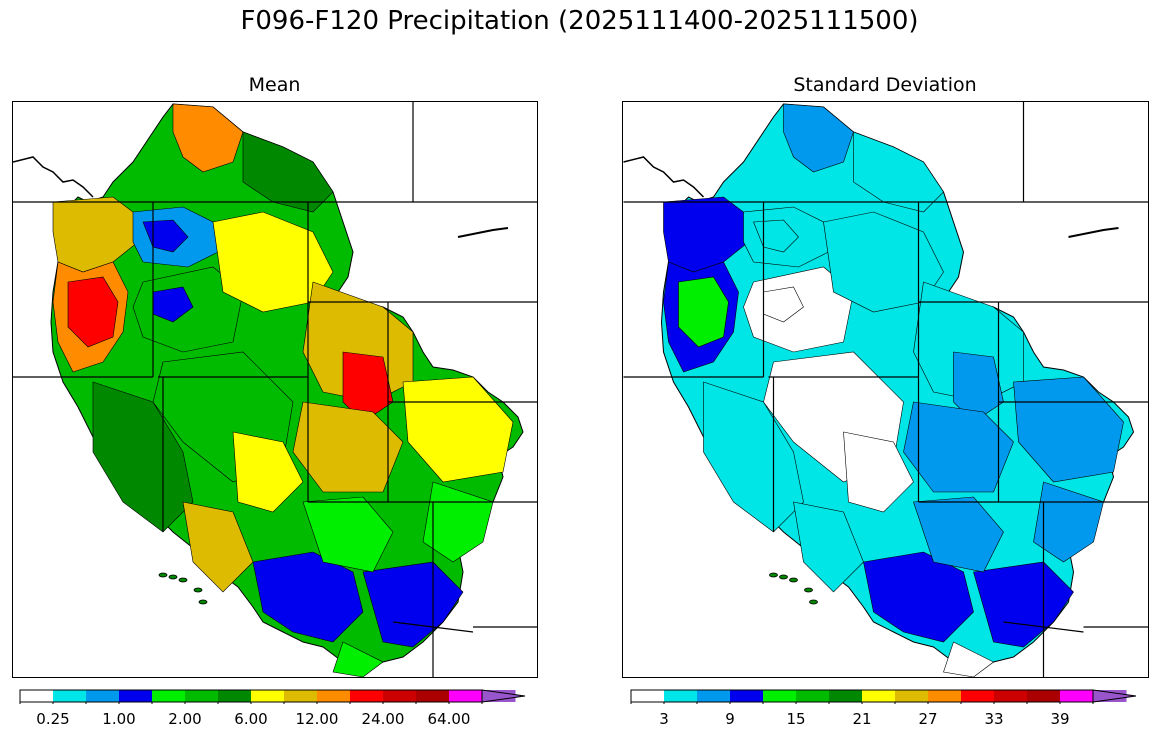 The height and width of the screenshot is (741, 1159). I want to click on stddev-region-arizona-north, so click(958, 534).